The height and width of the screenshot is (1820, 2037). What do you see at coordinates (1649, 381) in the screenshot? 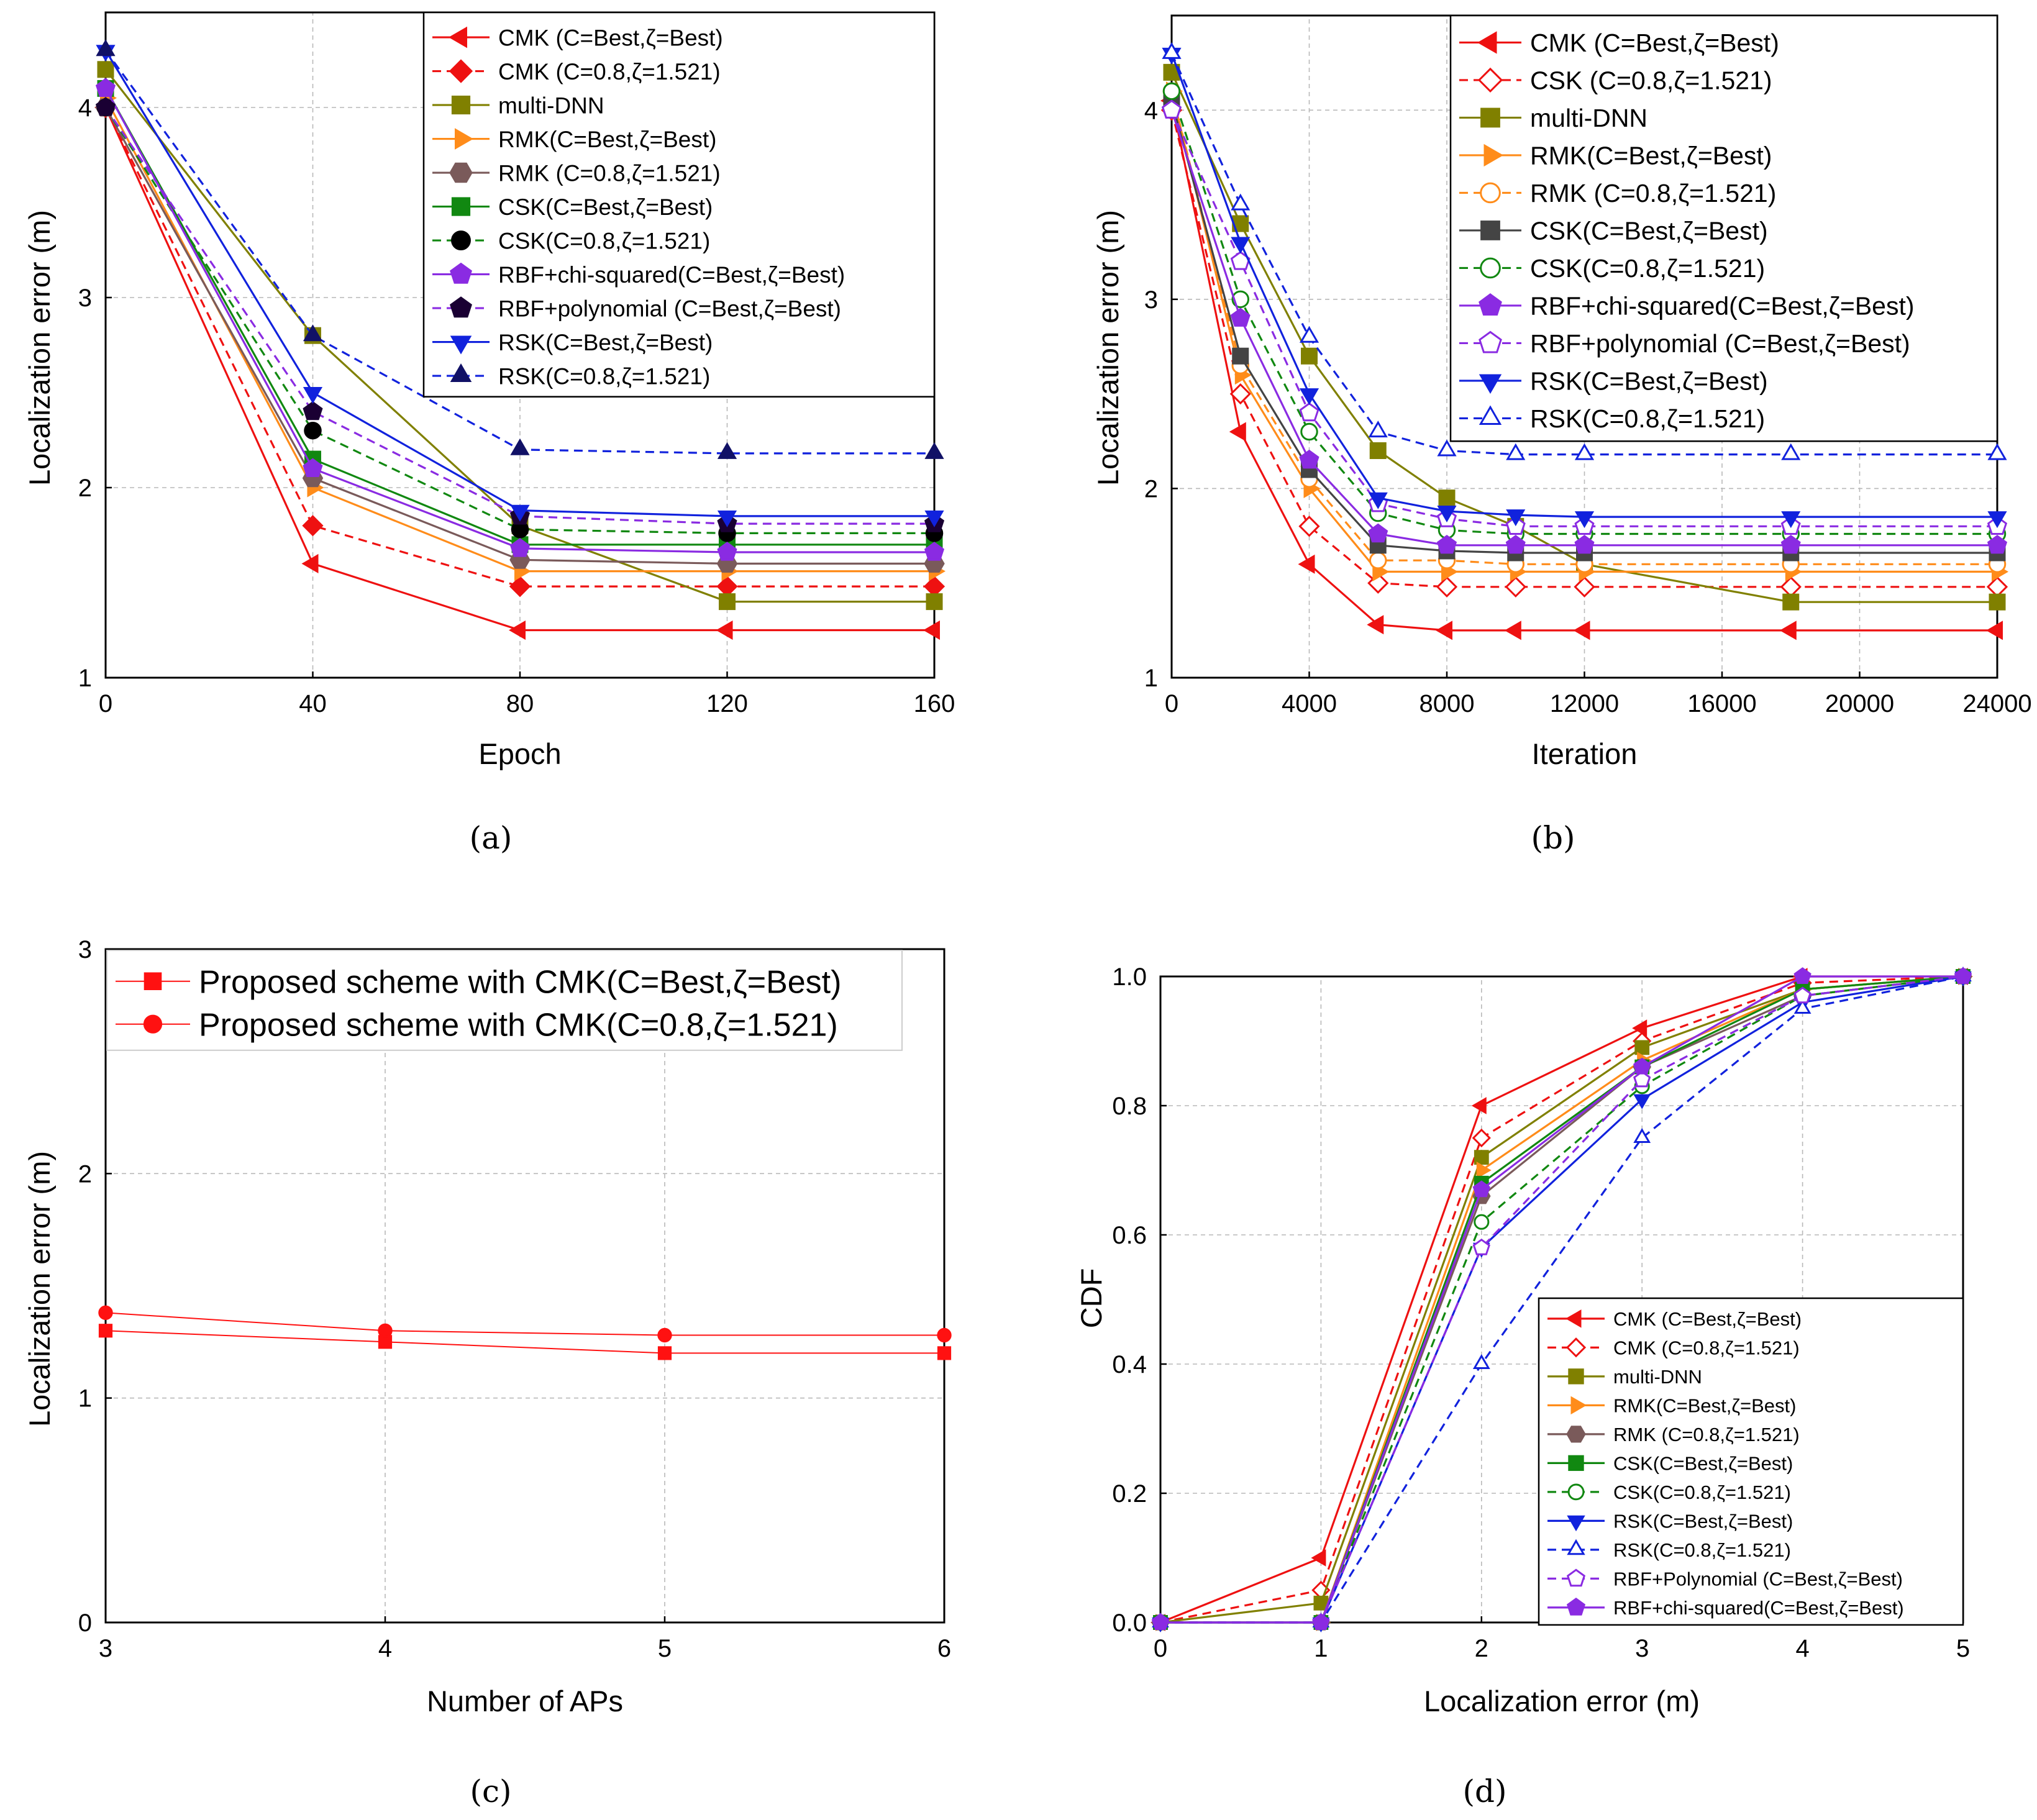
I see `legend-label: RSK(C=Best,ζ=Best)` at bounding box center [1649, 381].